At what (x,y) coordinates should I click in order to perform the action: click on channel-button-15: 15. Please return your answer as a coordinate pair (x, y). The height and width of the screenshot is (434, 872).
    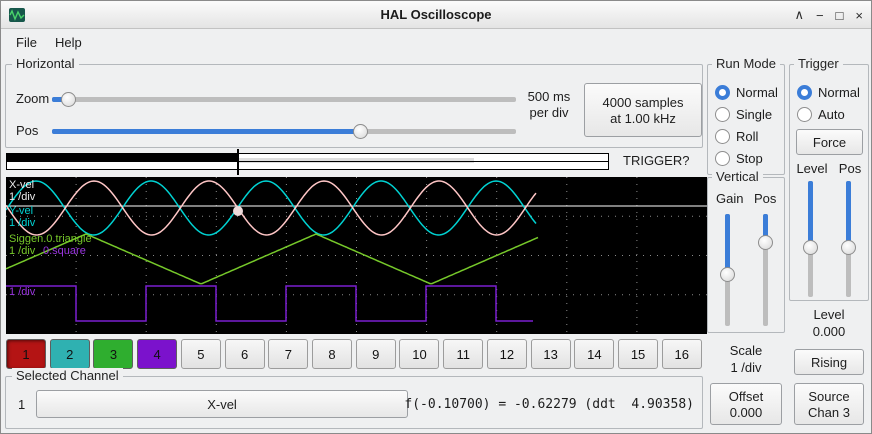
    Looking at the image, I should click on (638, 354).